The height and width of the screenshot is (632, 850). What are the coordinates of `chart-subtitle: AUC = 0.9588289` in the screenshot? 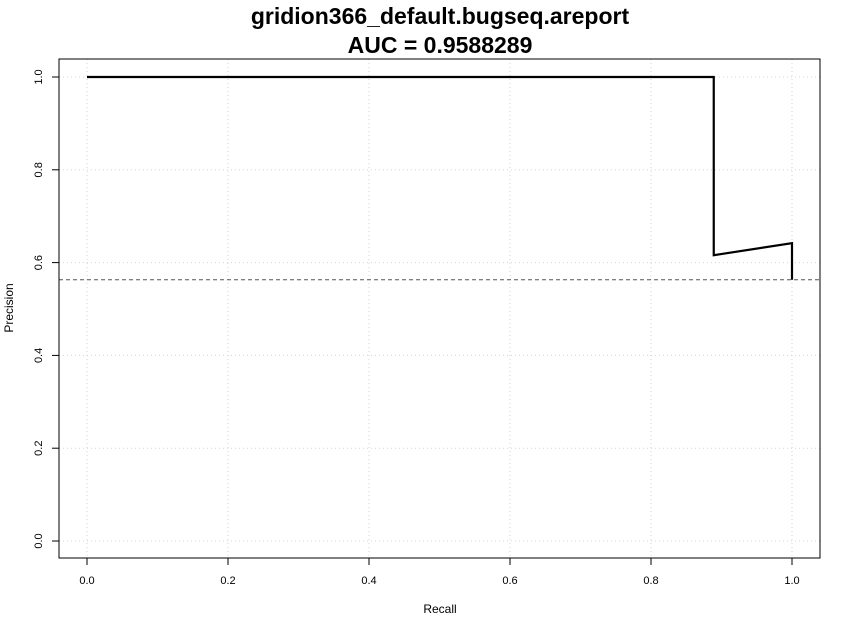 It's located at (440, 45).